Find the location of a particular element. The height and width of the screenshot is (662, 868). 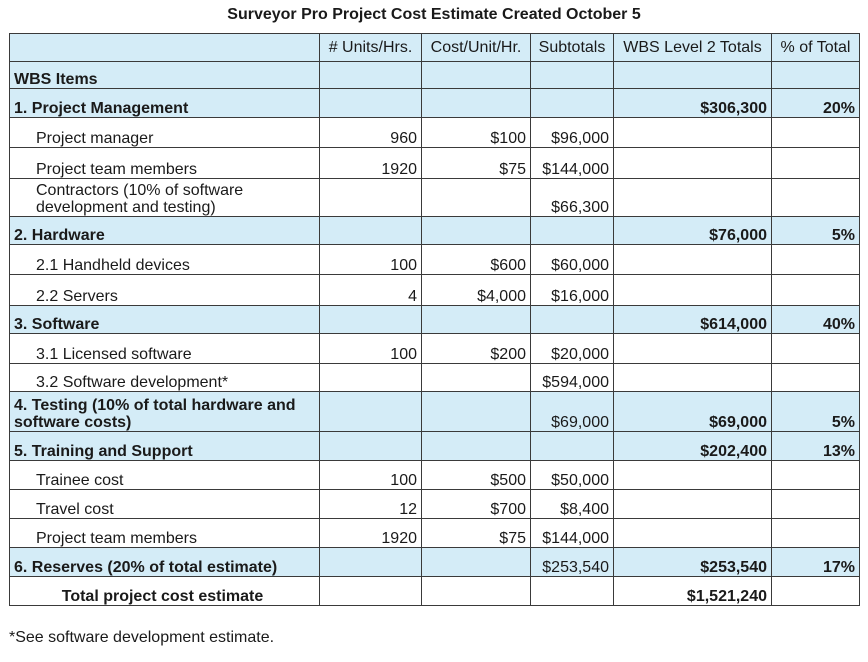

cell-cost-per-unit: $500 is located at coordinates (476, 475).